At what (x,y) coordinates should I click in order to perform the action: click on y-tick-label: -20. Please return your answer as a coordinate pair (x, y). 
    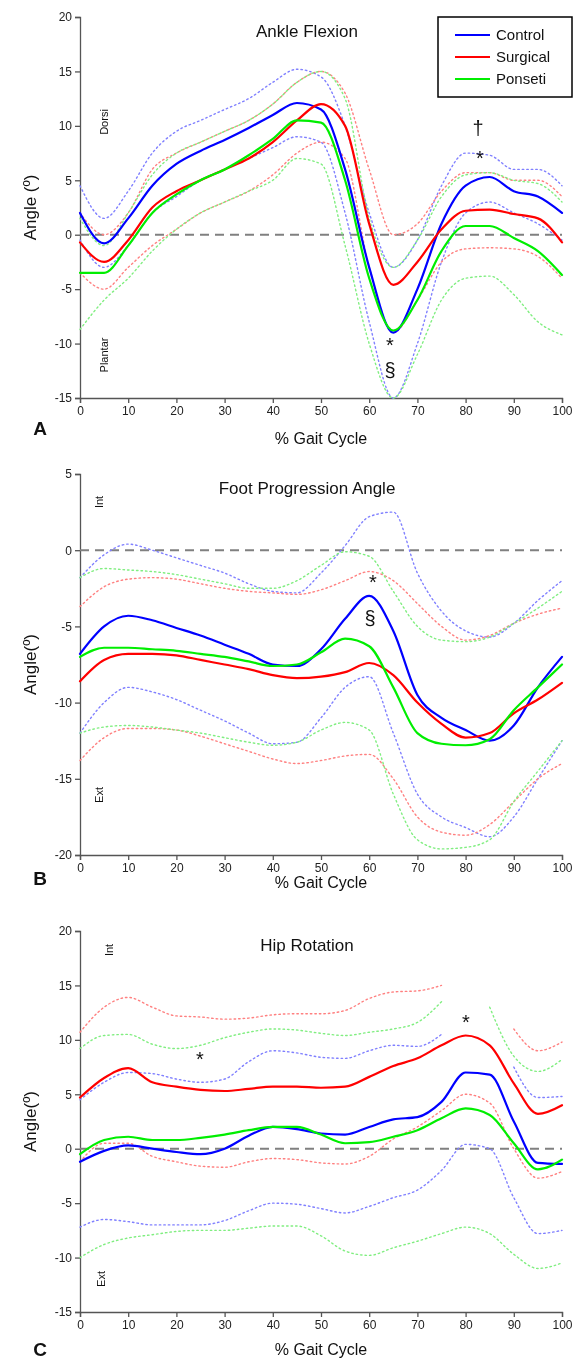
    Looking at the image, I should click on (63, 855).